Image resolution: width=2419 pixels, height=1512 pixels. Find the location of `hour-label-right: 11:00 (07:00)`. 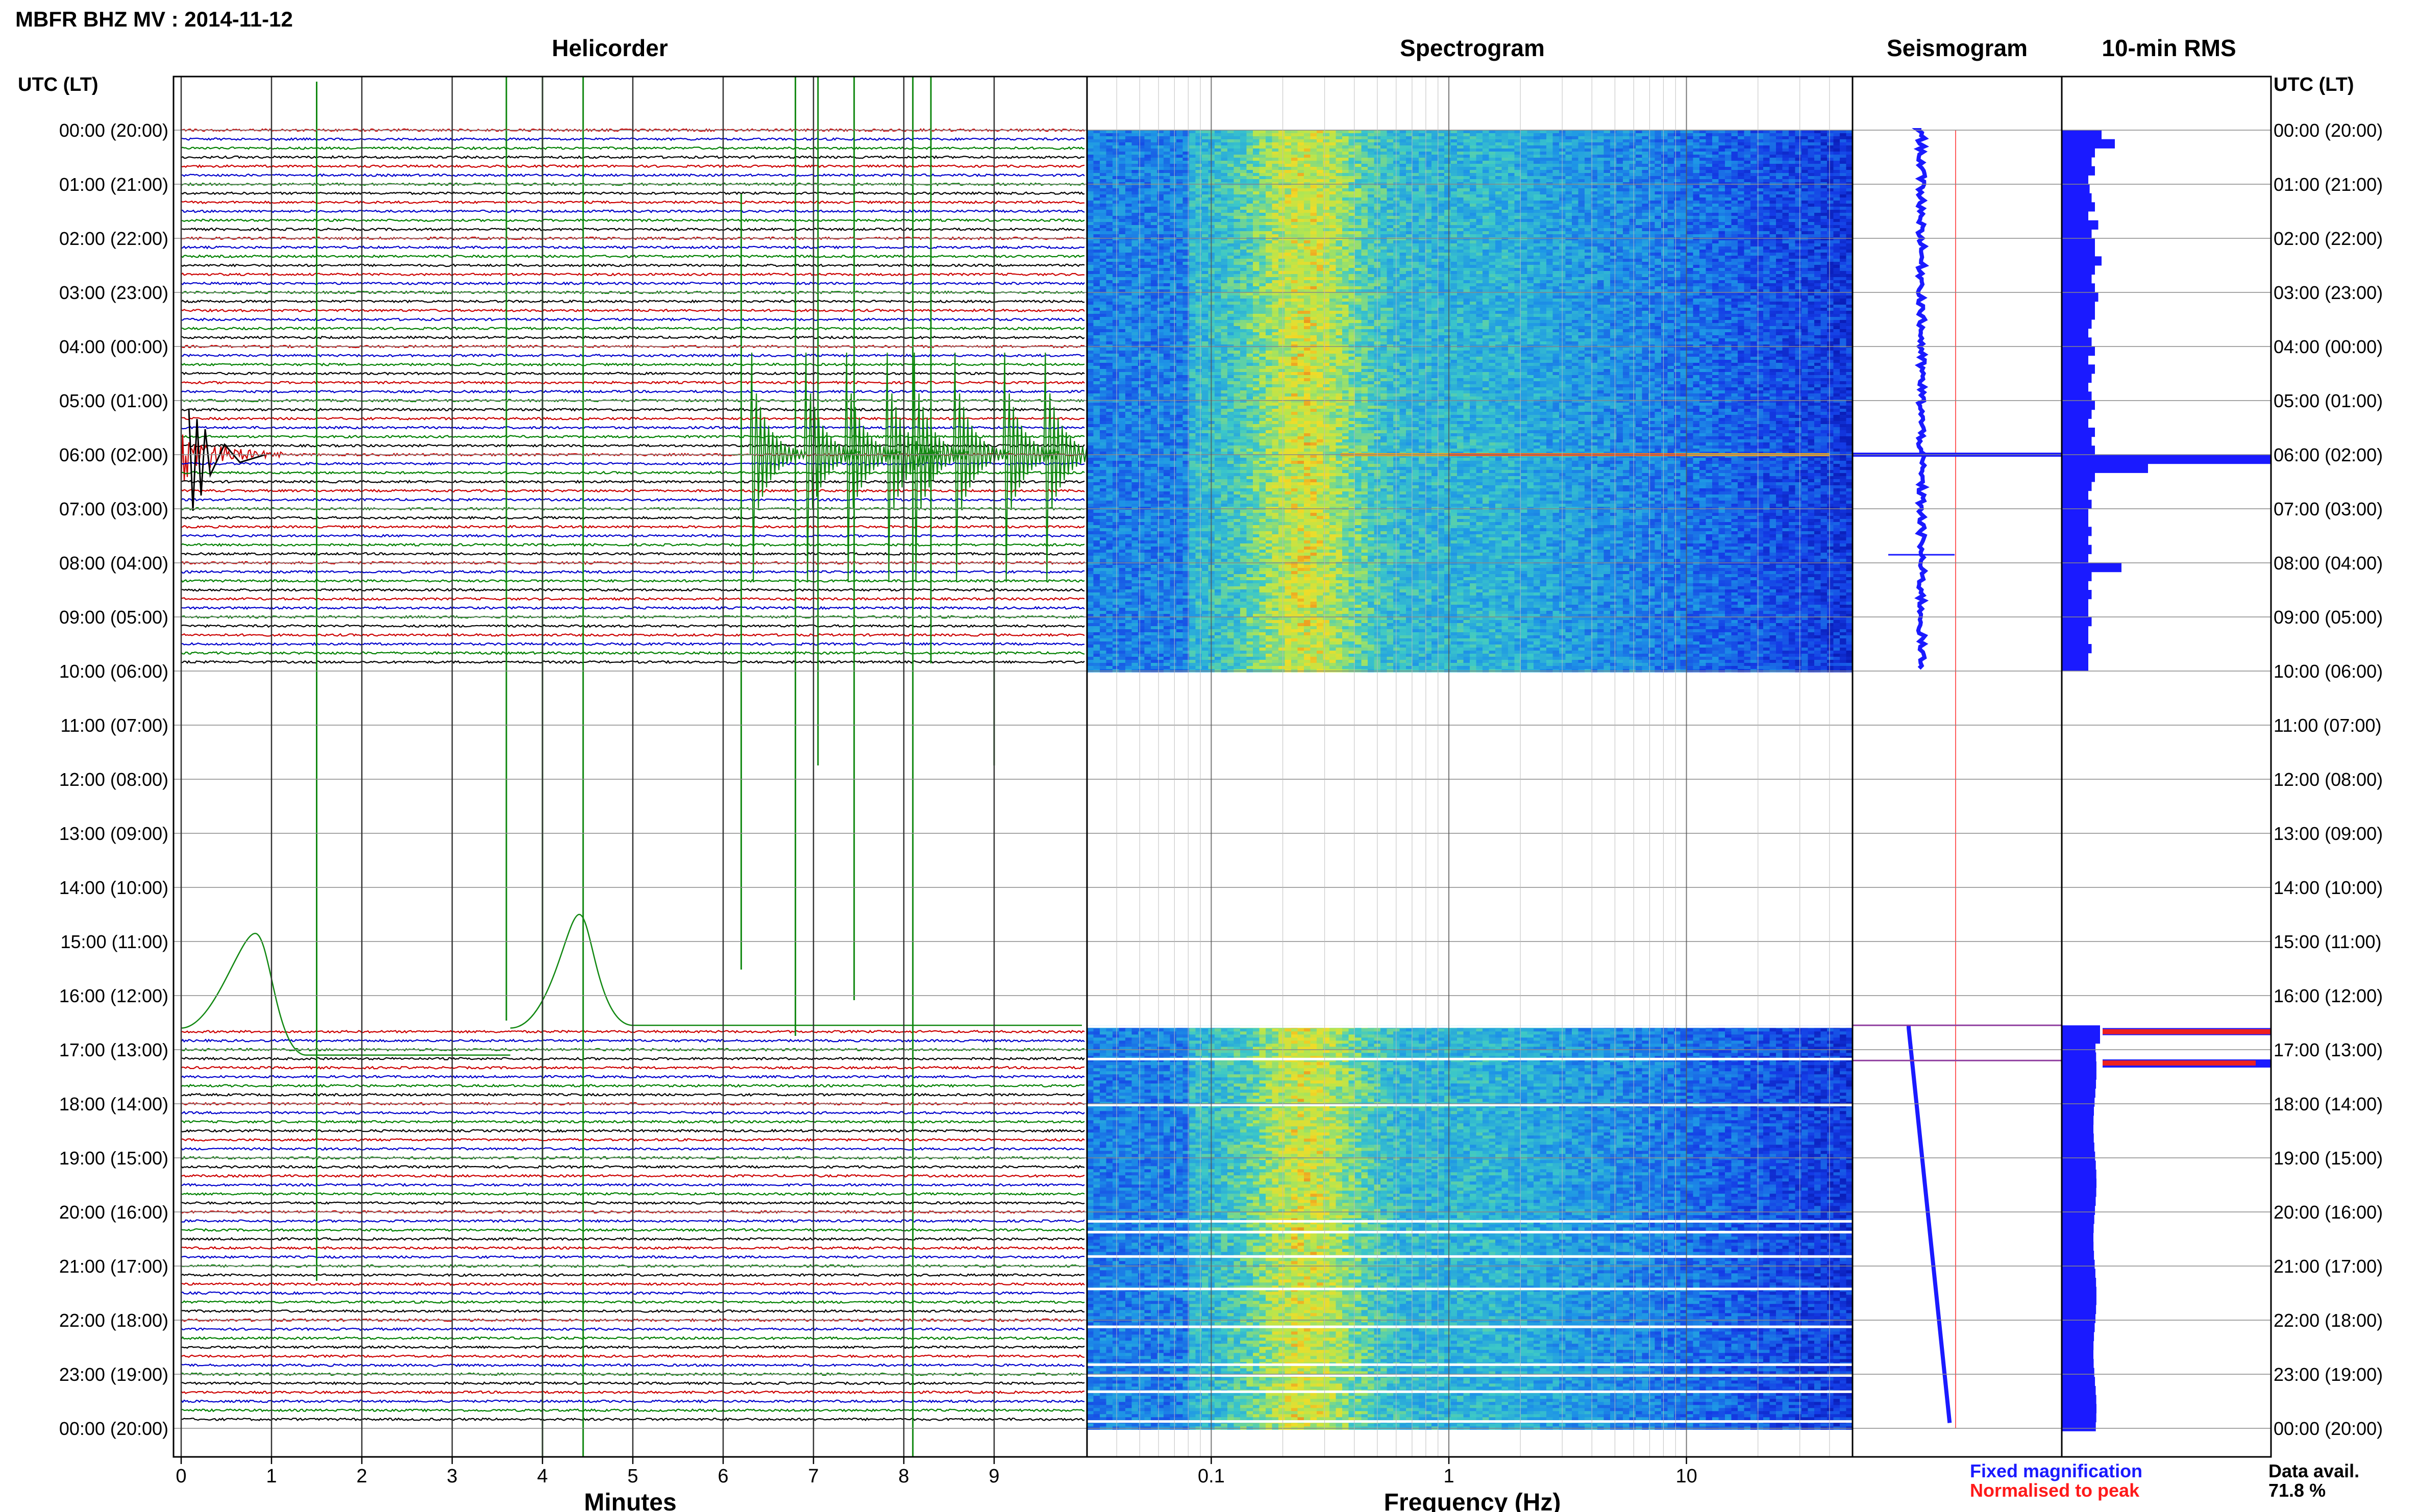

hour-label-right: 11:00 (07:00) is located at coordinates (2327, 725).